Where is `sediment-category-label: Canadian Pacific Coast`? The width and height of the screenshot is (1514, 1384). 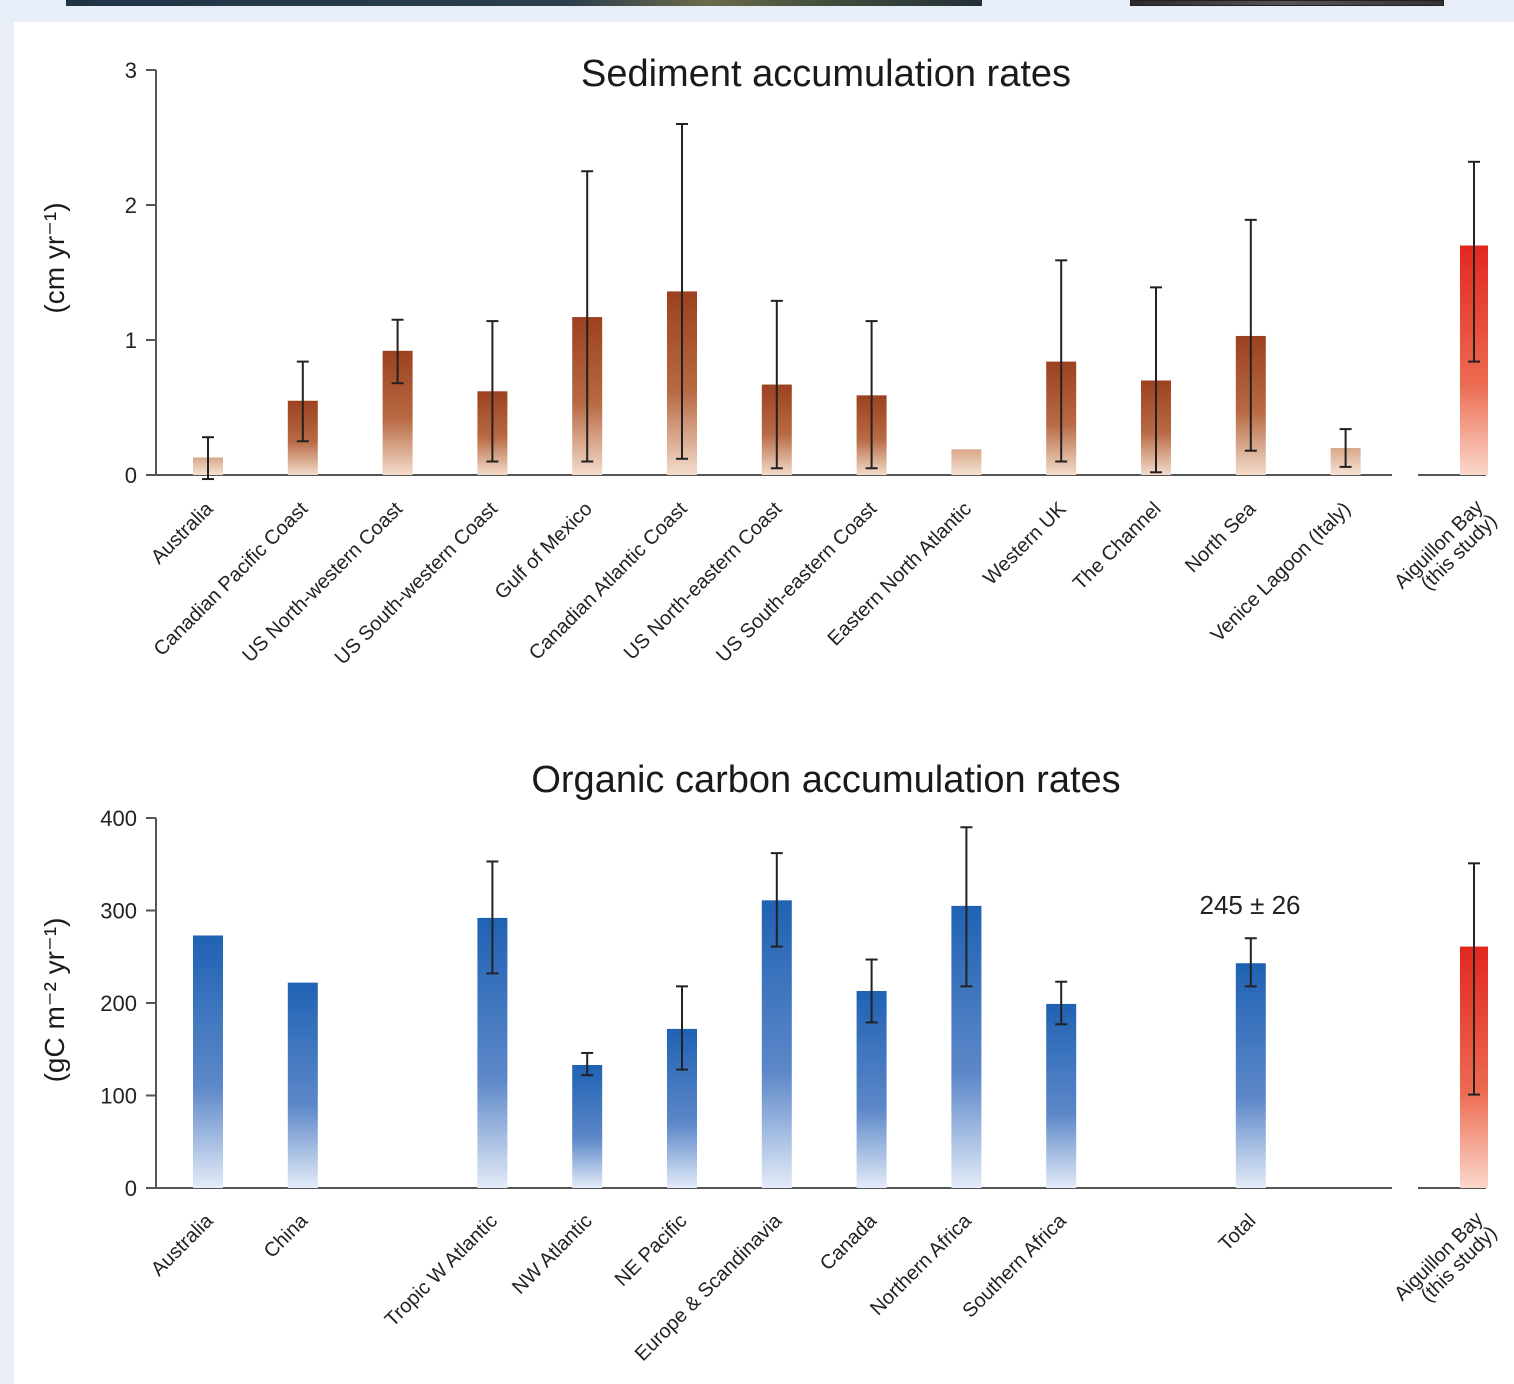 sediment-category-label: Canadian Pacific Coast is located at coordinates (231, 579).